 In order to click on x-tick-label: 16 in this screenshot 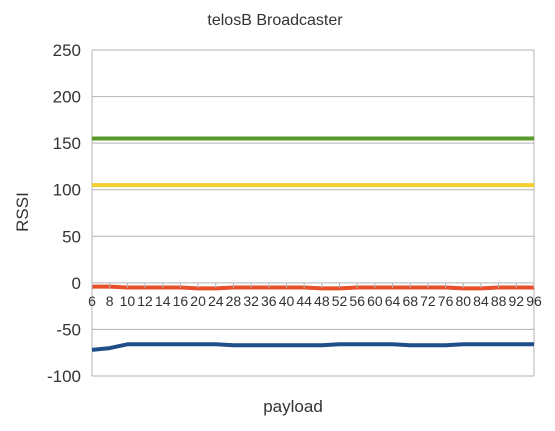, I will do `click(181, 301)`.